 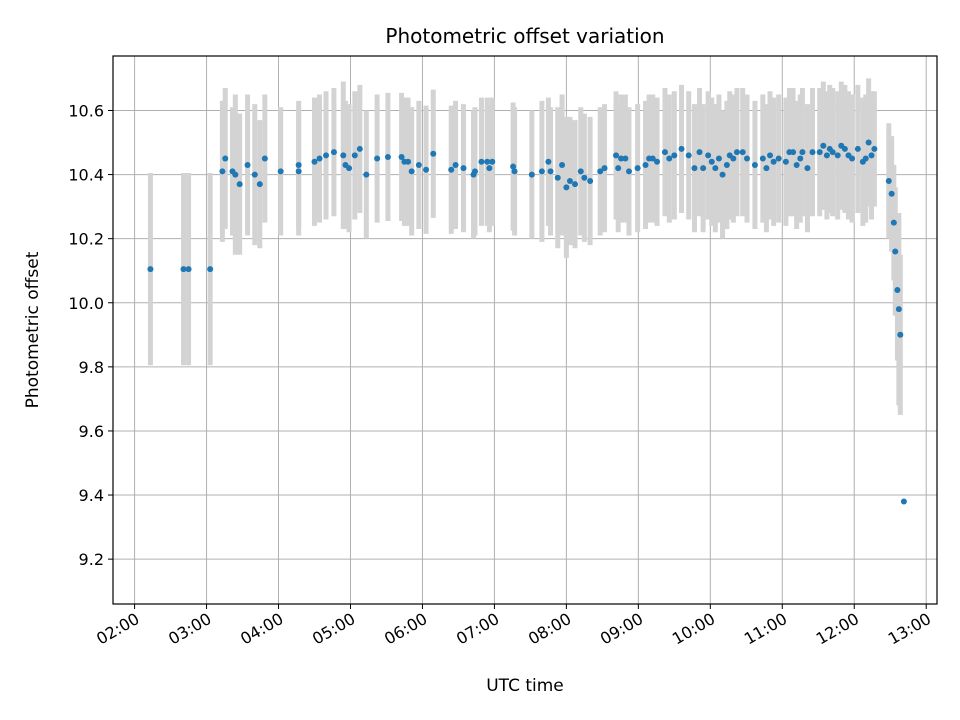 I want to click on y-axis-label: Photometric offset, so click(x=33, y=329).